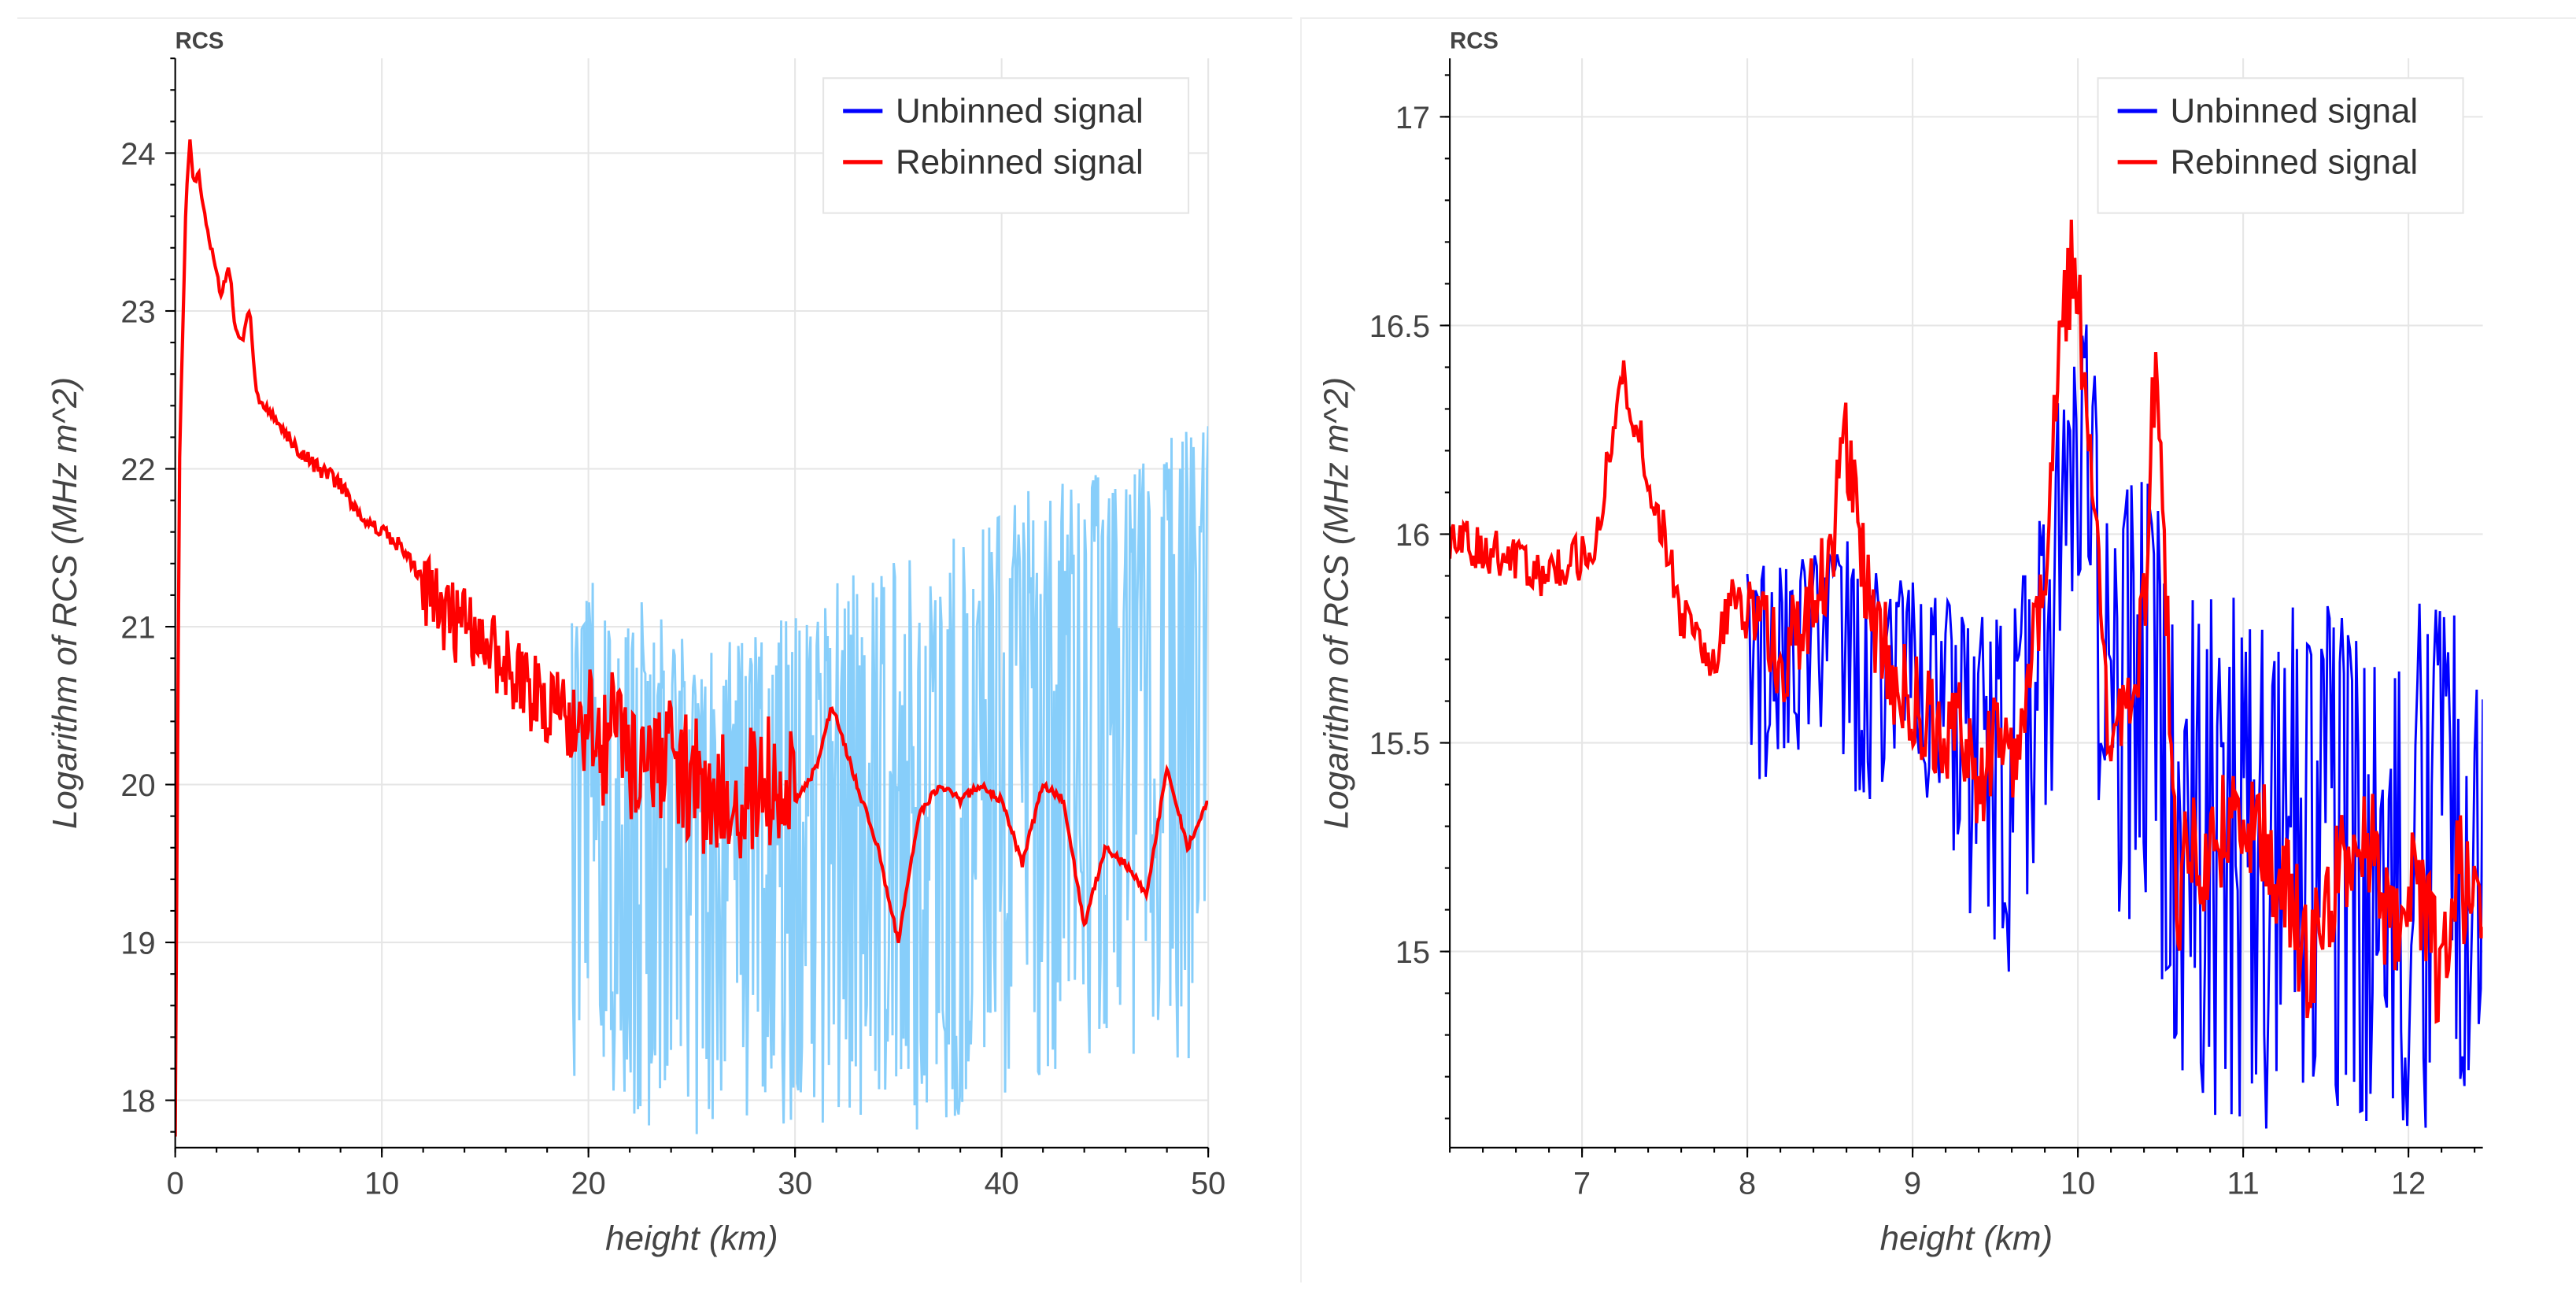 The image size is (2576, 1299). I want to click on x-tick-label: 11, so click(2243, 1183).